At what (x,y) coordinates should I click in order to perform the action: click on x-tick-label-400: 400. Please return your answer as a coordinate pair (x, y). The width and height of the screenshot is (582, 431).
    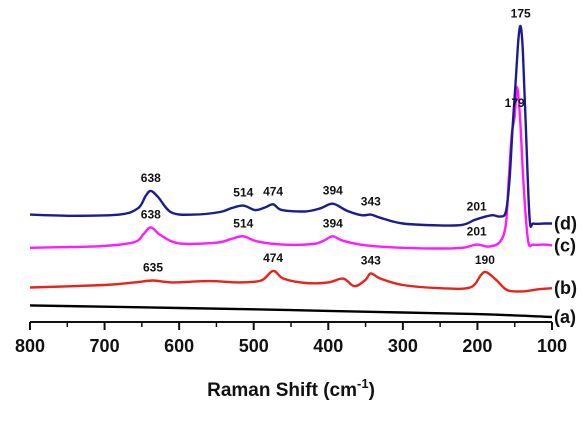
    Looking at the image, I should click on (328, 346).